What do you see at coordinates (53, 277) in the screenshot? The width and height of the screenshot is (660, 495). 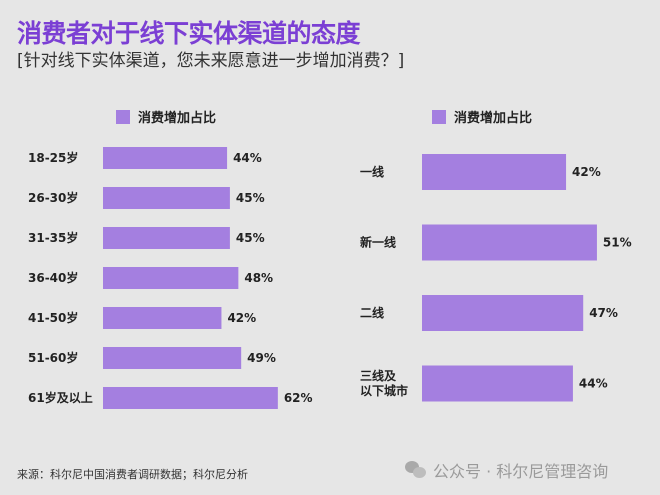 I see `category-label: 36-40岁` at bounding box center [53, 277].